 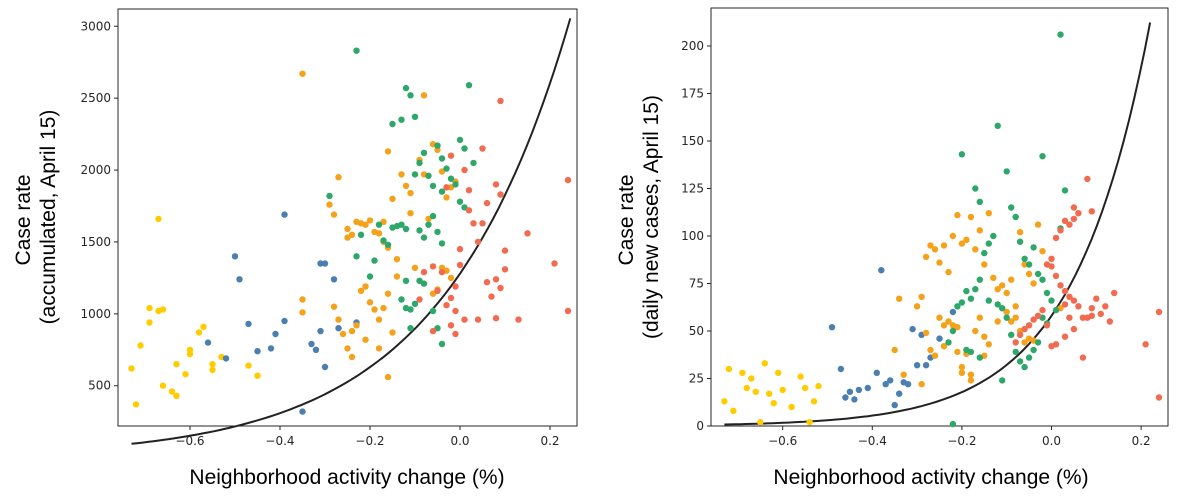 What do you see at coordinates (549, 441) in the screenshot?
I see `x-tick-label: 0.2` at bounding box center [549, 441].